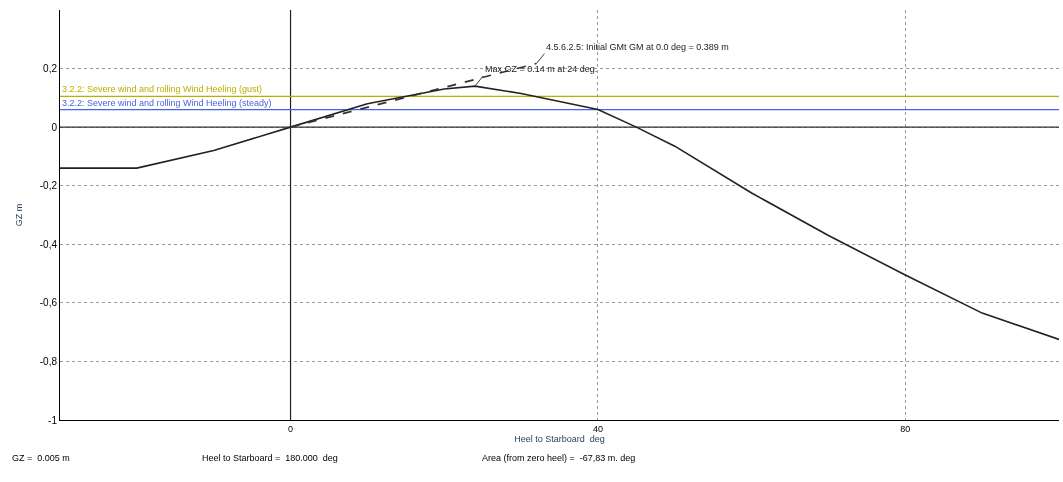 The height and width of the screenshot is (482, 1063). What do you see at coordinates (270, 458) in the screenshot?
I see `text: Heel to Starboard = 180.000 deg` at bounding box center [270, 458].